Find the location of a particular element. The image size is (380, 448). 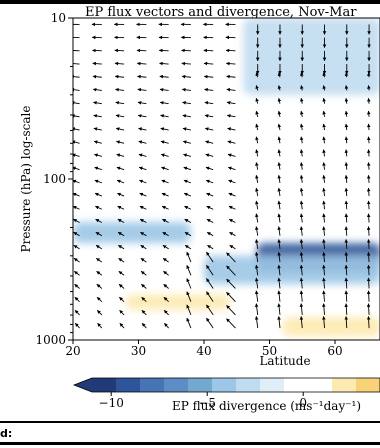

y-axis: 10 100 1000 is located at coordinates (54, 179).